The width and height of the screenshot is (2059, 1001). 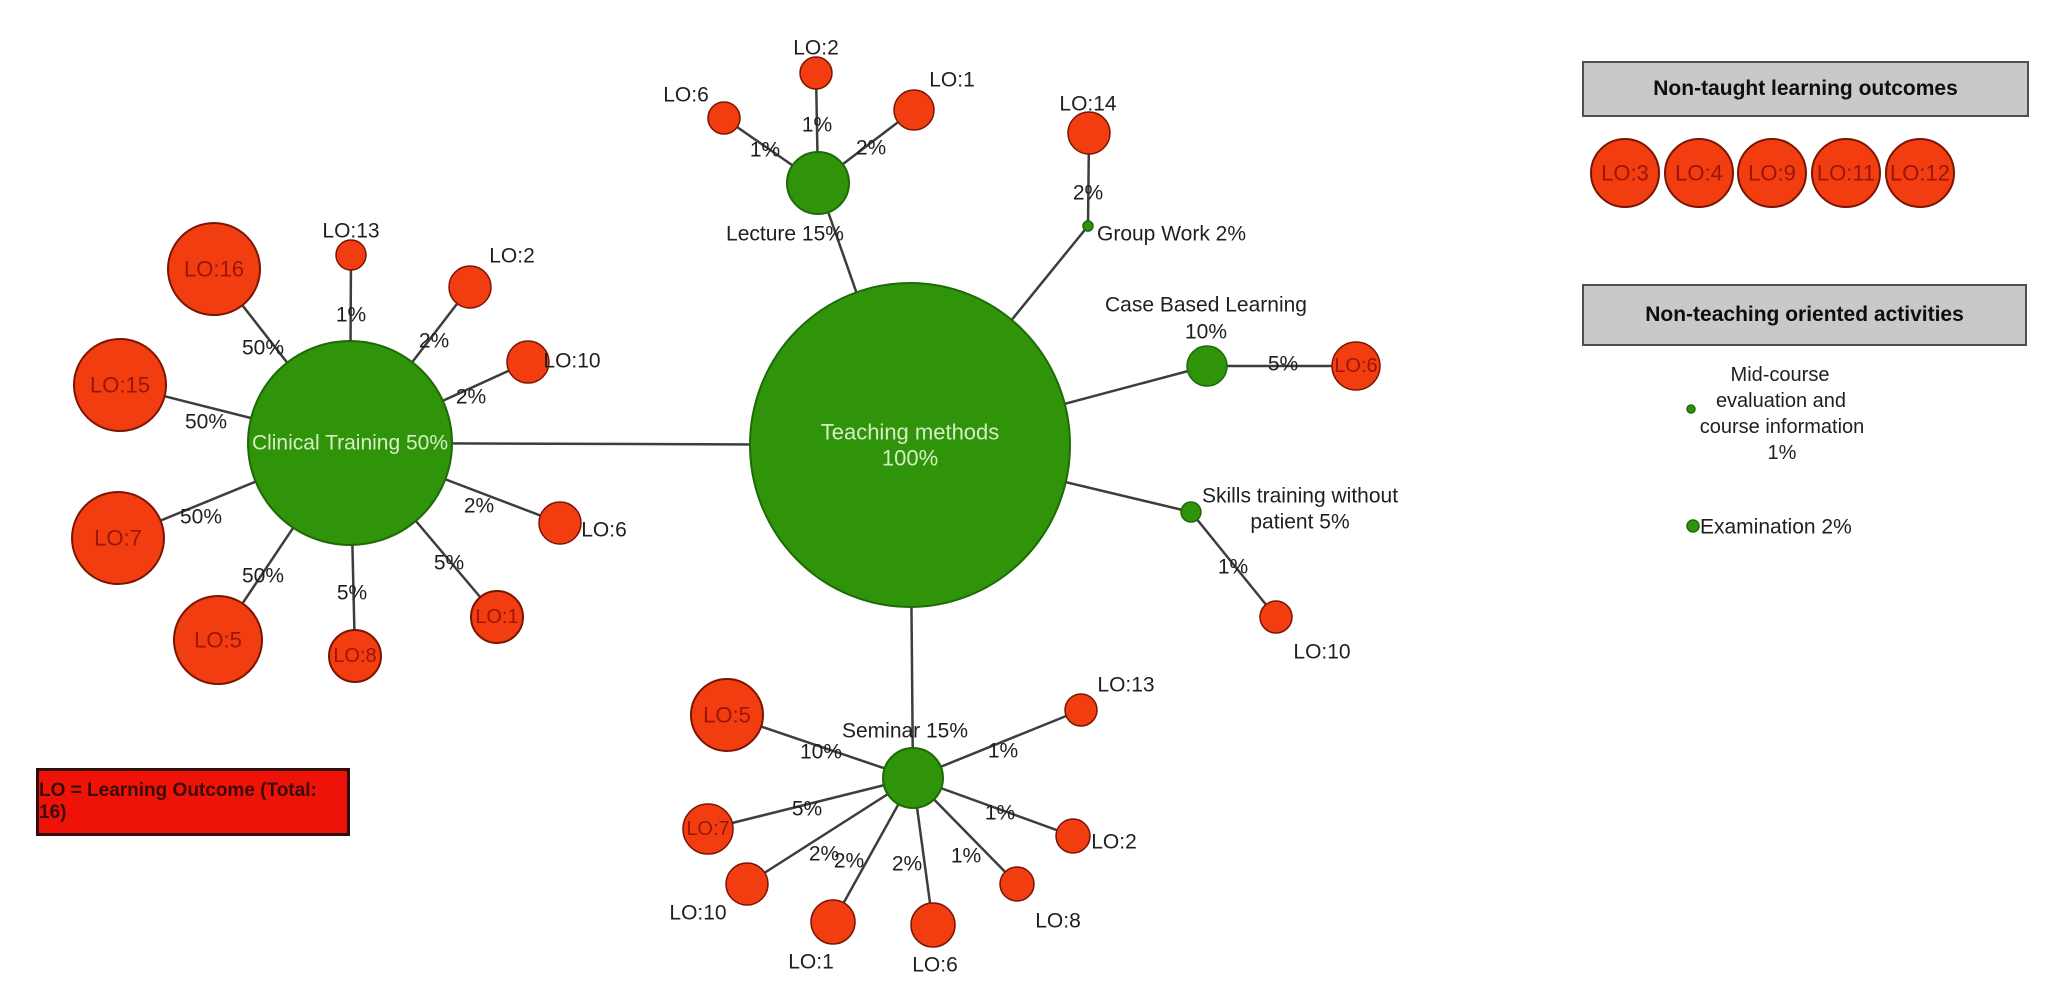 What do you see at coordinates (571, 361) in the screenshot?
I see `label-clinical-lo10: LO:10` at bounding box center [571, 361].